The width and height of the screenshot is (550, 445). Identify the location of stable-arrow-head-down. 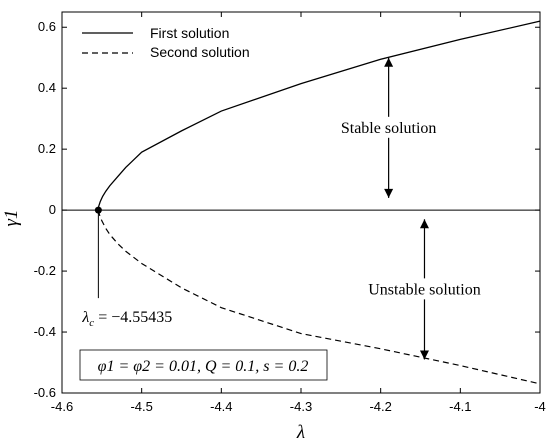
(389, 193).